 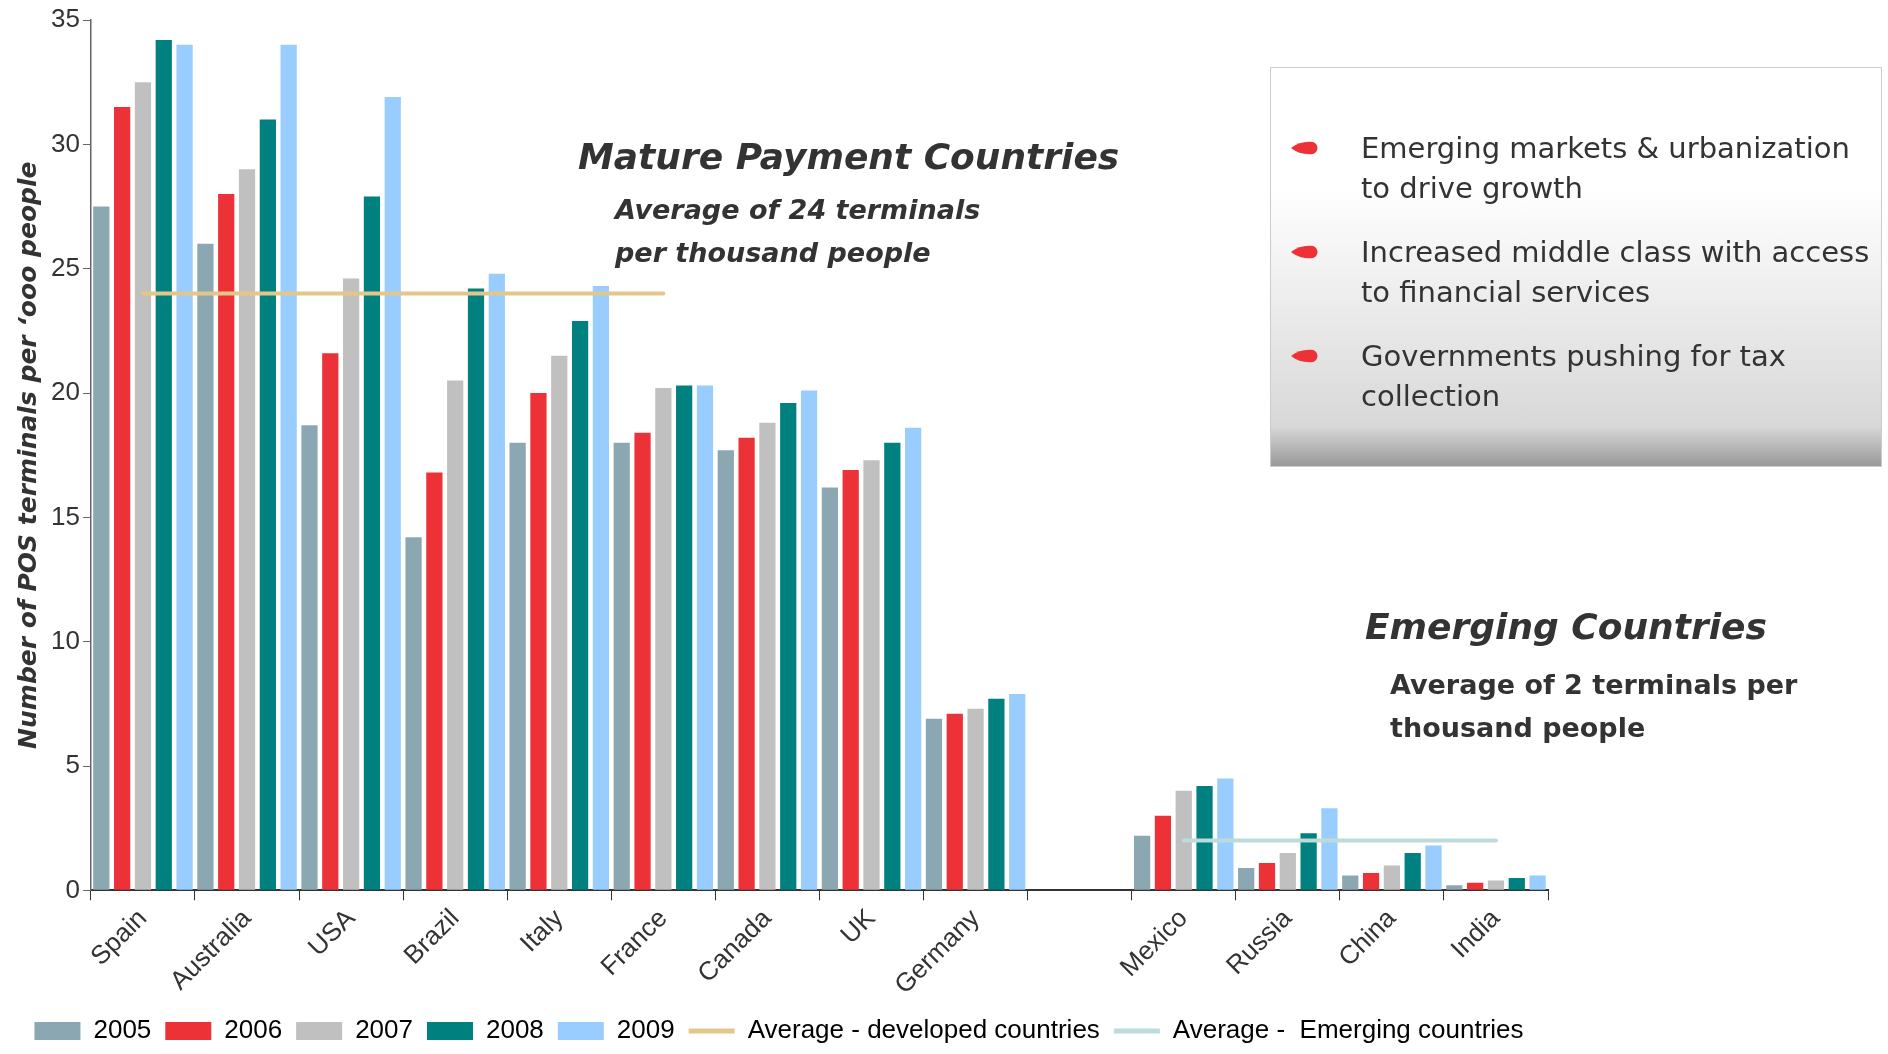 What do you see at coordinates (65, 639) in the screenshot?
I see `y-tick-label: 10` at bounding box center [65, 639].